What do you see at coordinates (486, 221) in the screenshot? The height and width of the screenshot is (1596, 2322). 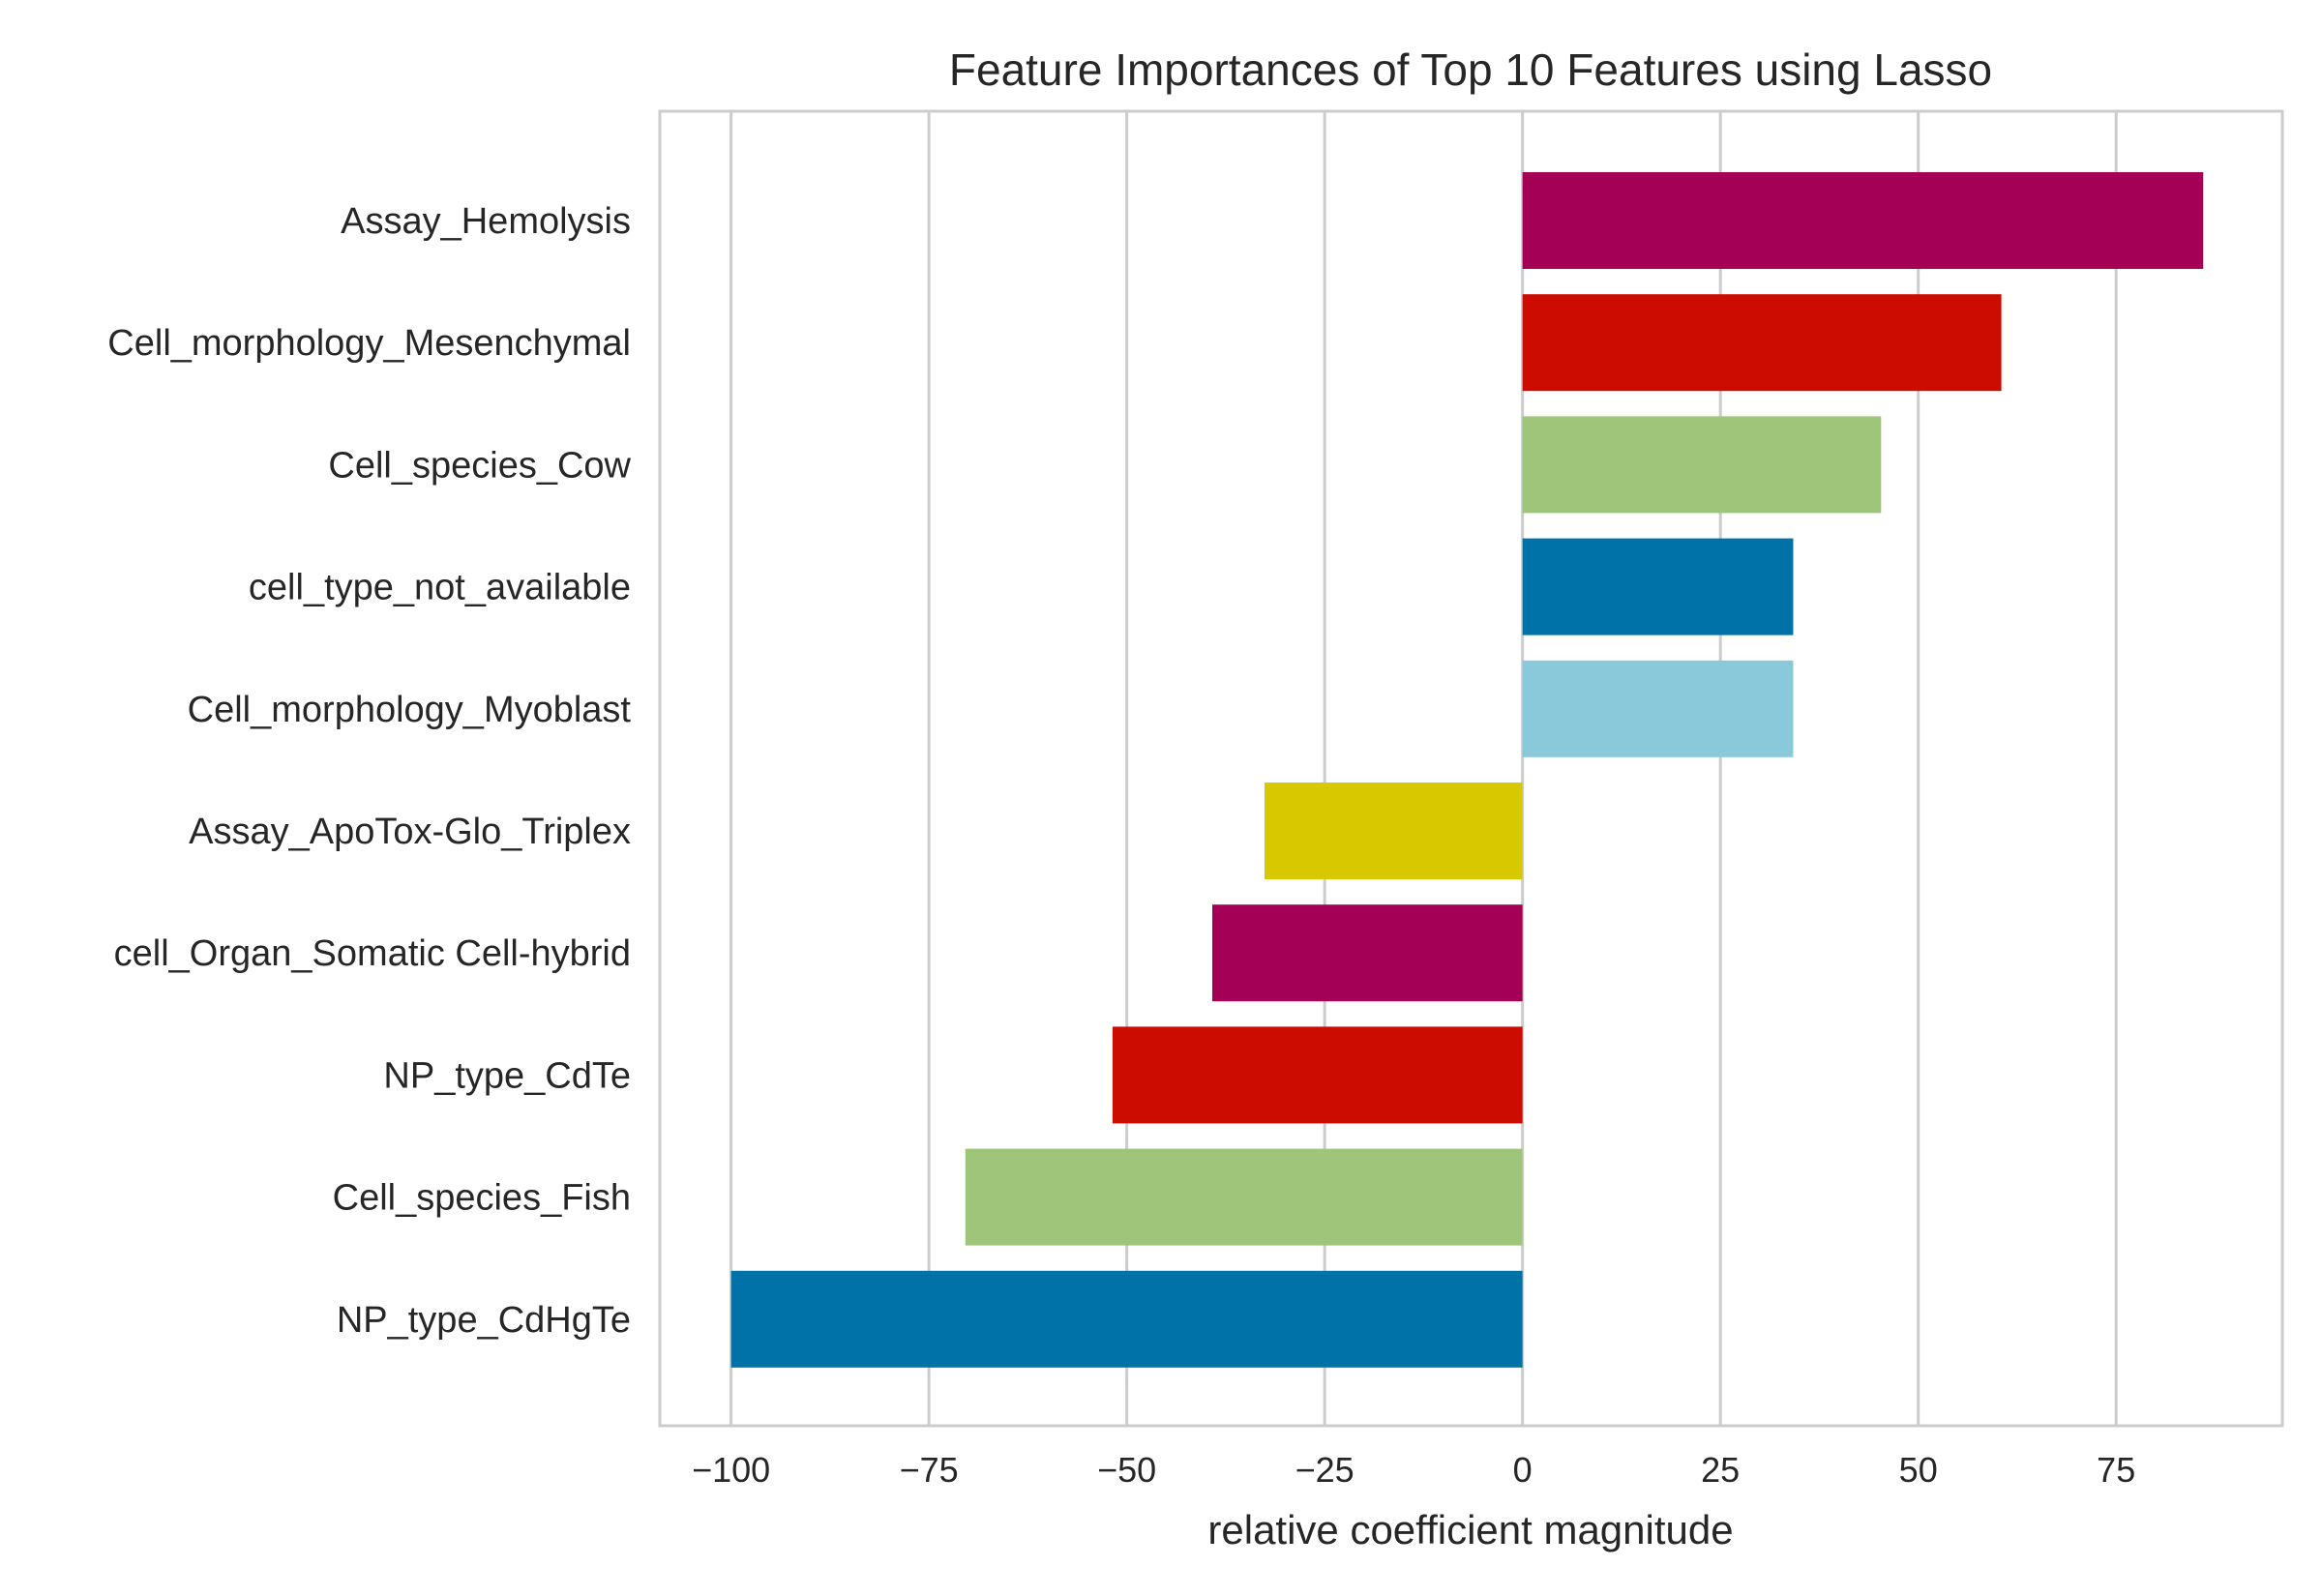 I see `category-label: Assay_Hemolysis` at bounding box center [486, 221].